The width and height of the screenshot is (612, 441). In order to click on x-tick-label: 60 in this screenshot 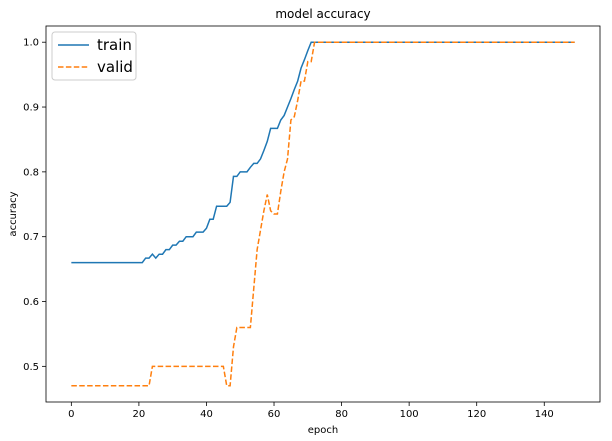, I will do `click(274, 414)`.